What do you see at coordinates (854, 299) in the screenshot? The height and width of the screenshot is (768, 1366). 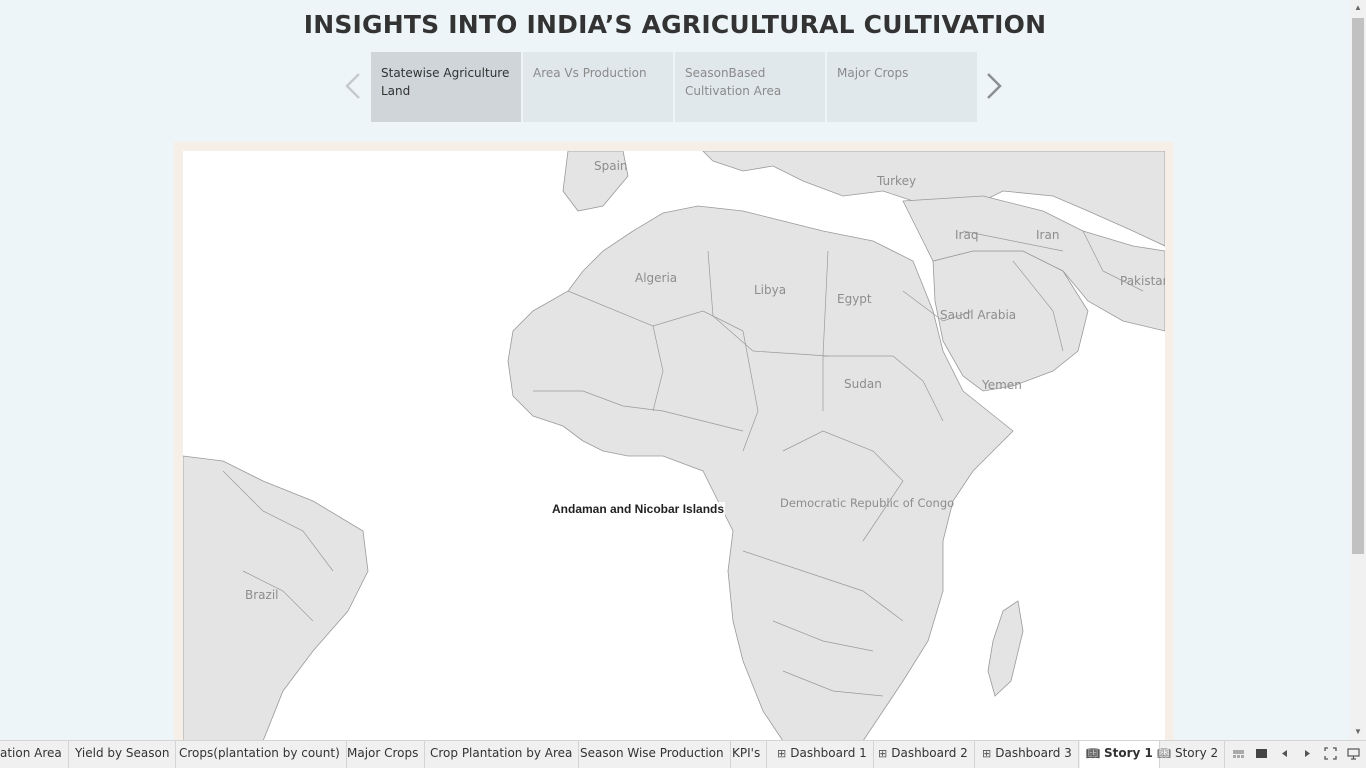 I see `country-label-egypt: Egypt` at bounding box center [854, 299].